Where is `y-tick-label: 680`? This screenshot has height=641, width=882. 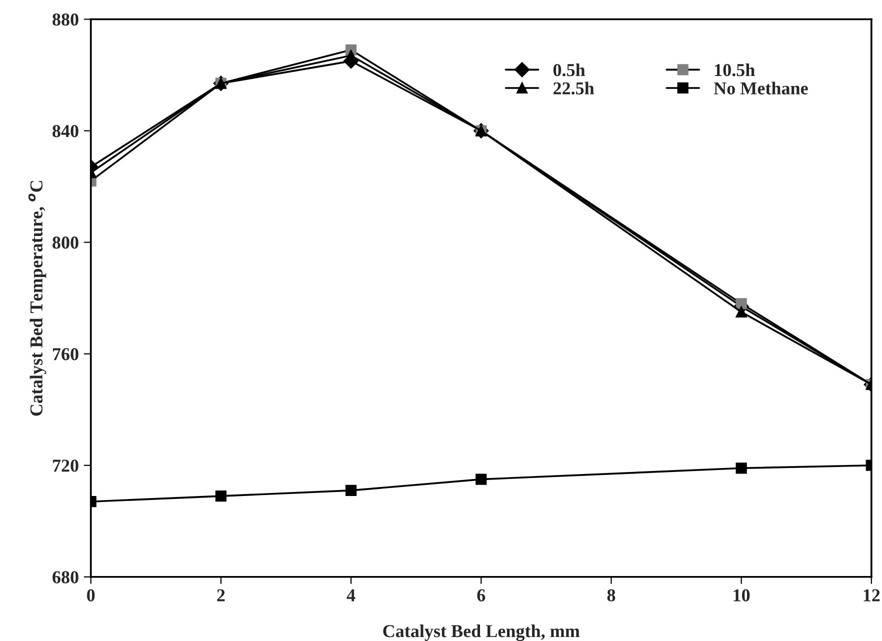
y-tick-label: 680 is located at coordinates (65, 577).